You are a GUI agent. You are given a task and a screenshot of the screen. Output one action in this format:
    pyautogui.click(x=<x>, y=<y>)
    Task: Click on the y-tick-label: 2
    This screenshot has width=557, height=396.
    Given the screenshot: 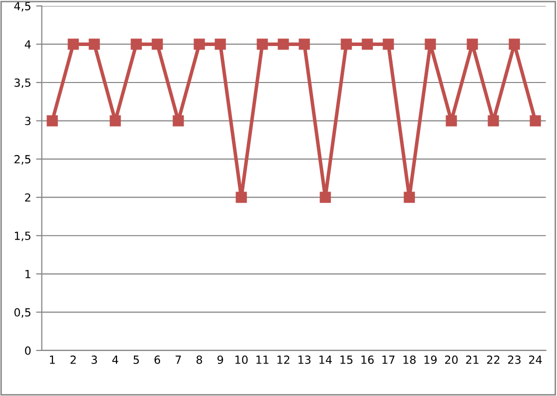 What is the action you would take?
    pyautogui.click(x=27, y=197)
    